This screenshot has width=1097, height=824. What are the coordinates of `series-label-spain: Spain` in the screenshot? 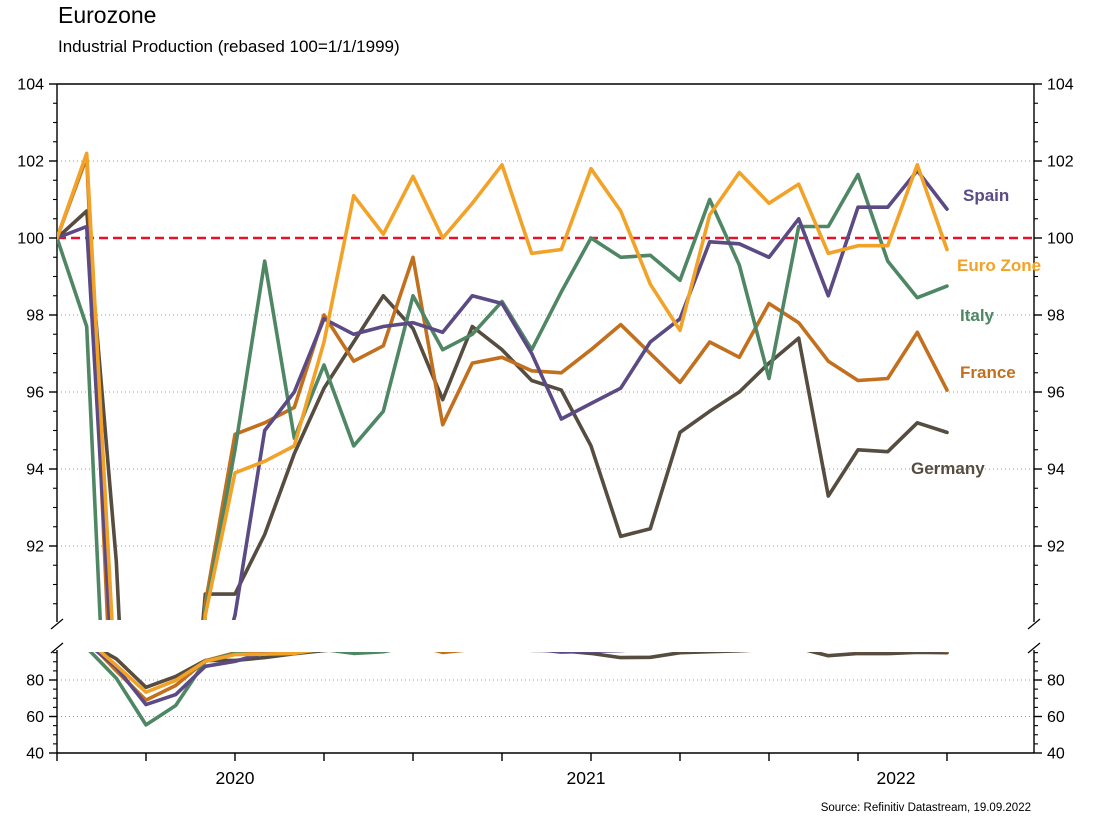 It's located at (986, 195).